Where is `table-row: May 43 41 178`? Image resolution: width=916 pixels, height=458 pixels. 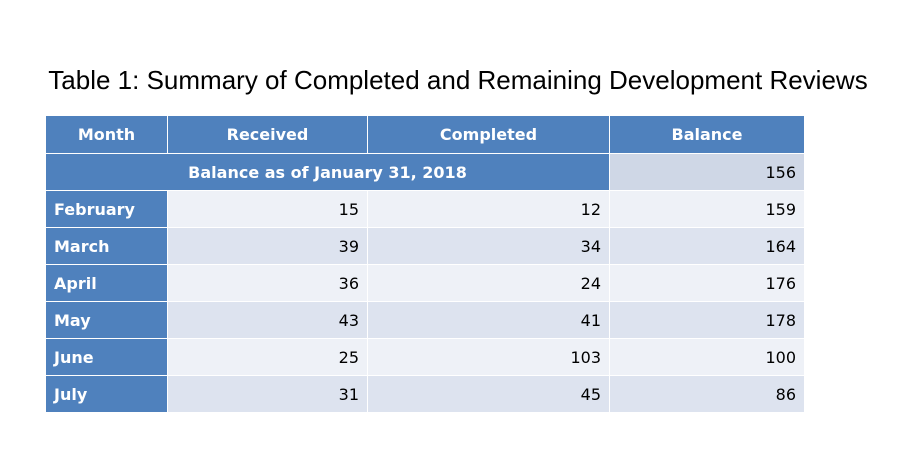
table-row: May 43 41 178 is located at coordinates (425, 320).